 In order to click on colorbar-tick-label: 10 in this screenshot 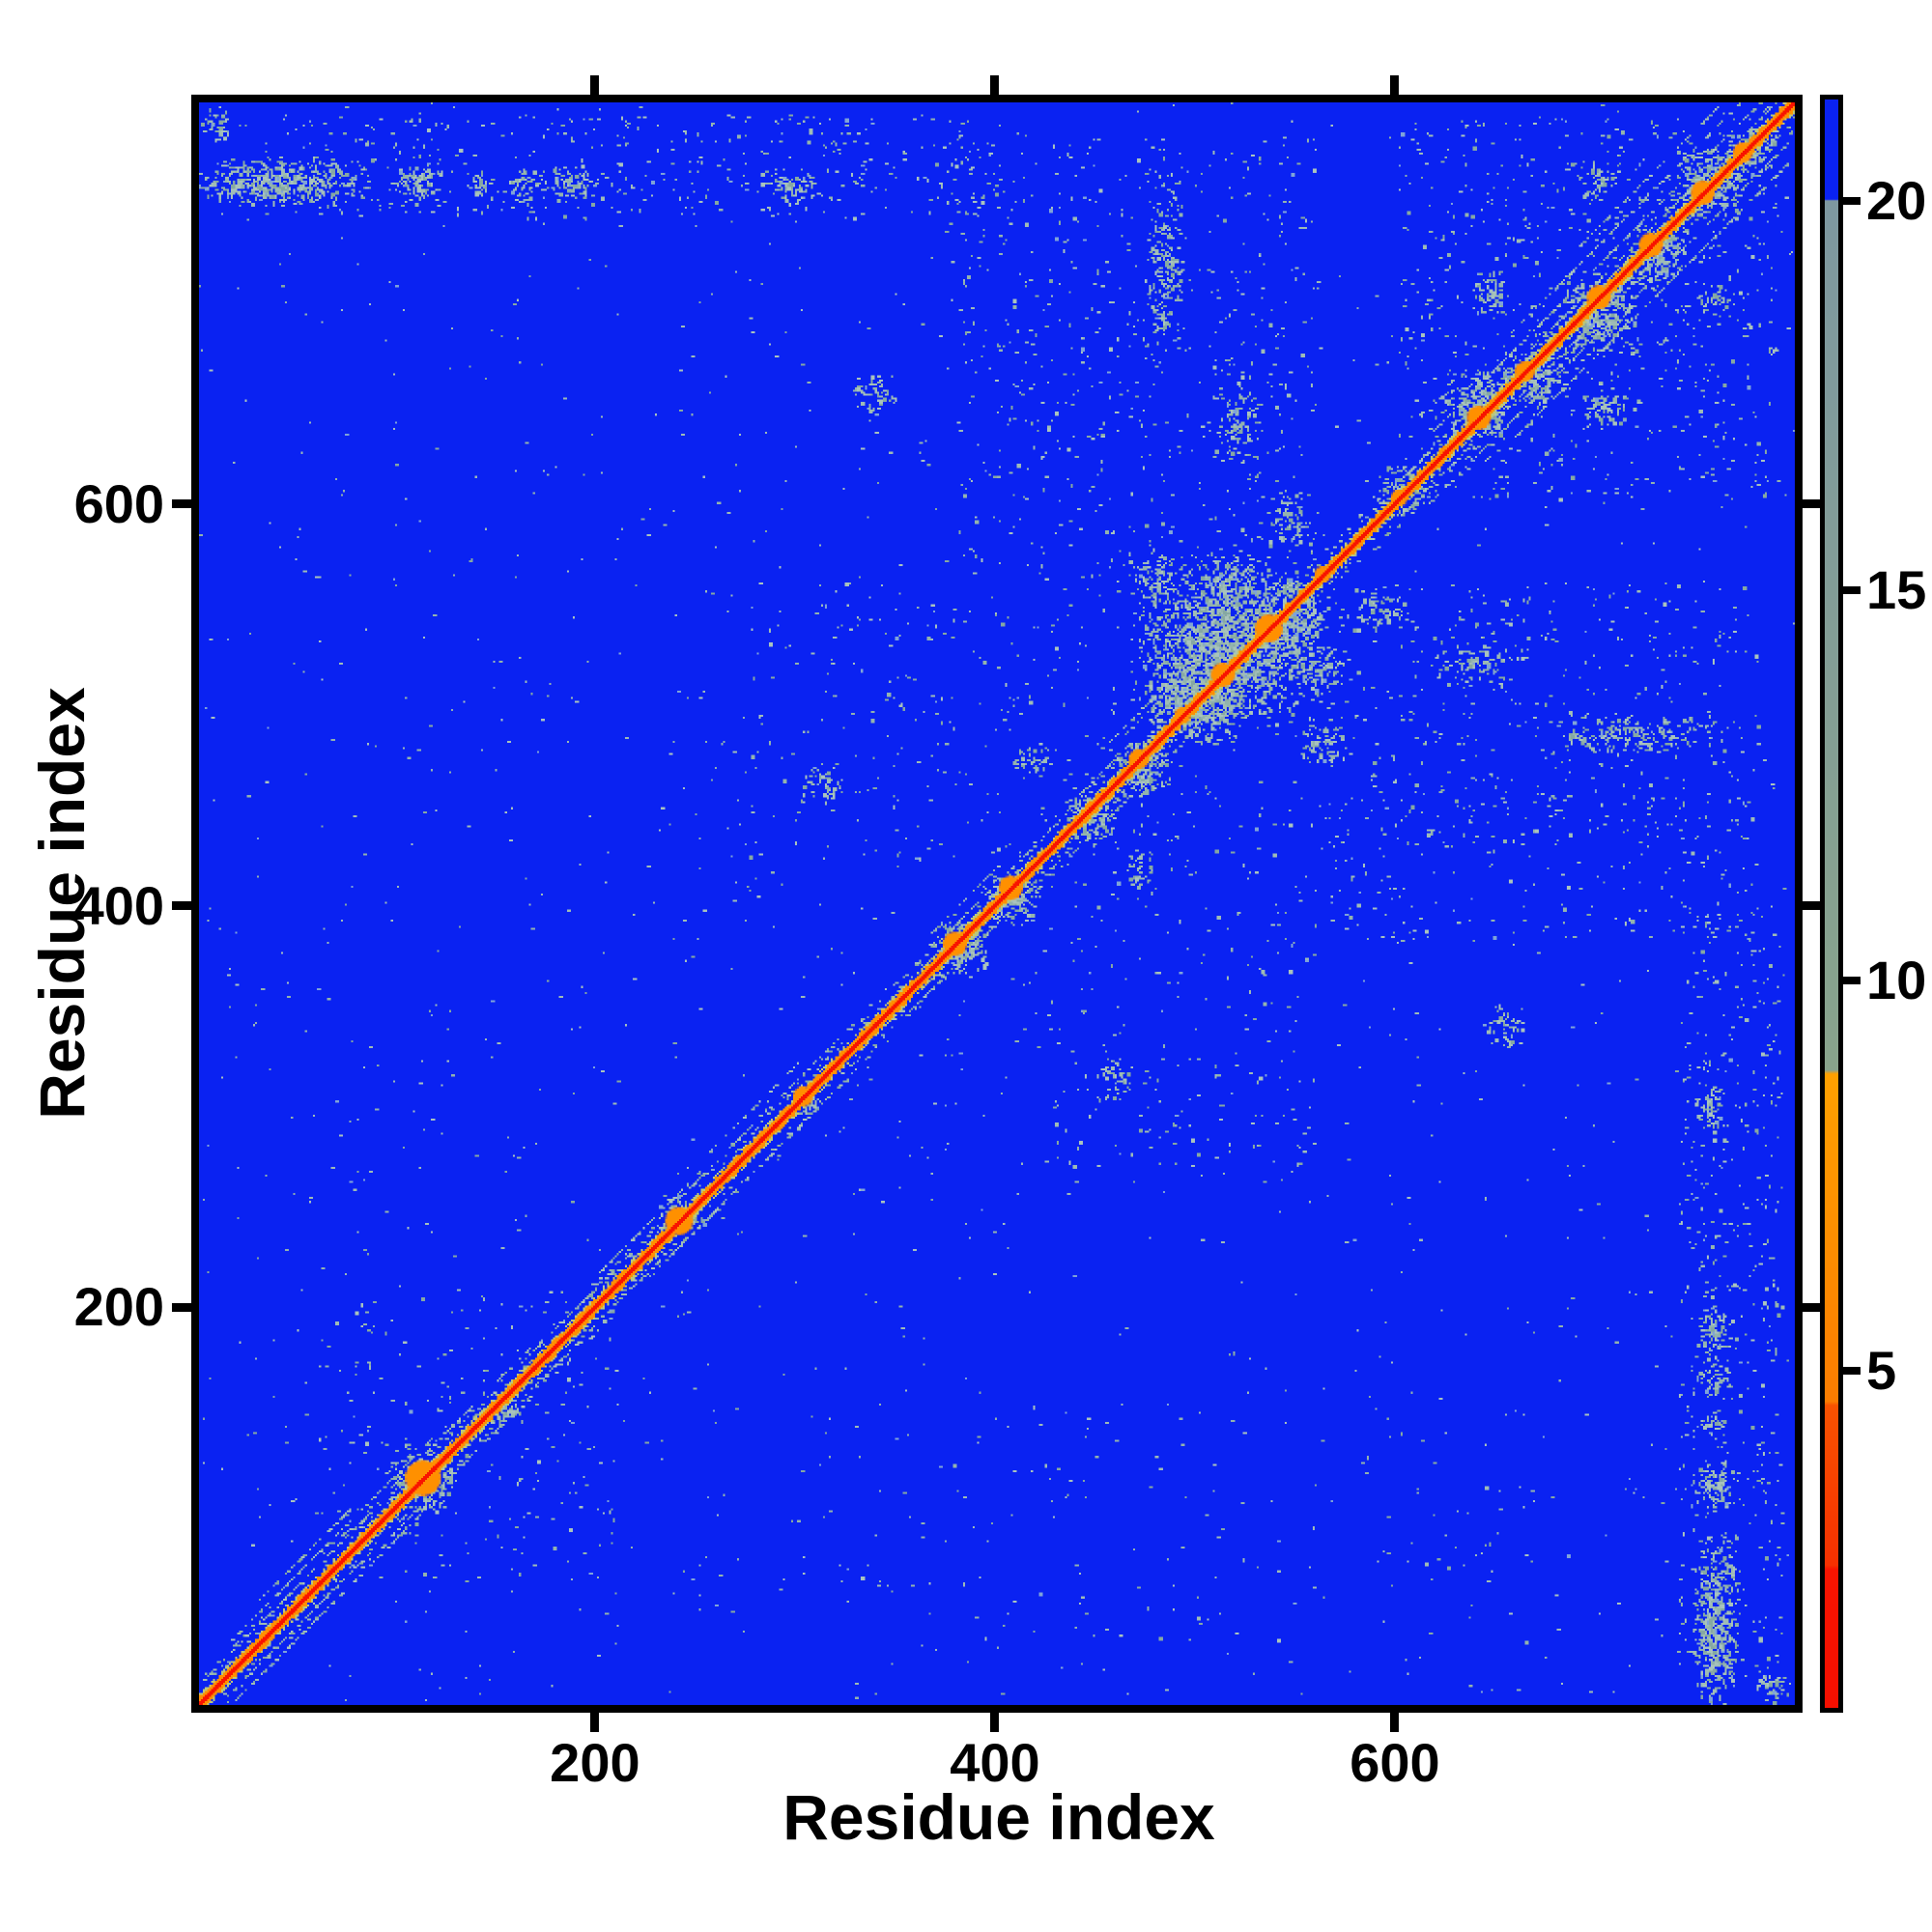, I will do `click(1896, 979)`.